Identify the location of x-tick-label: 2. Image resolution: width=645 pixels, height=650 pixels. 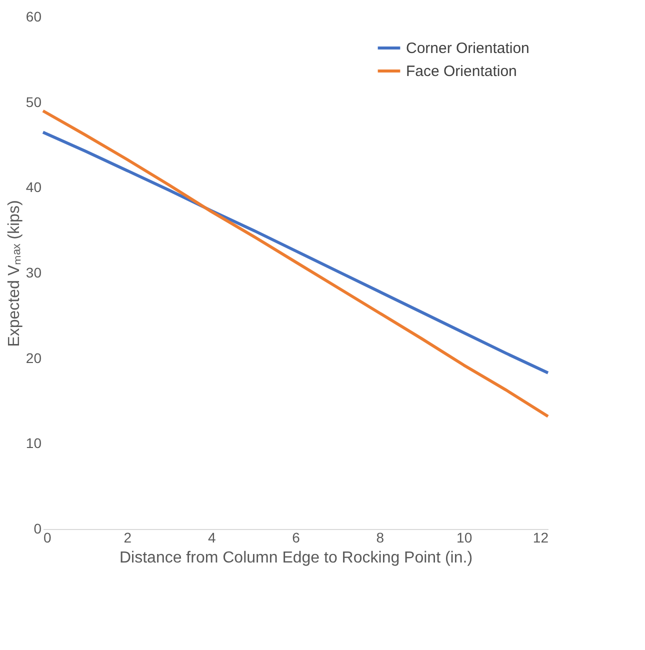
(128, 538).